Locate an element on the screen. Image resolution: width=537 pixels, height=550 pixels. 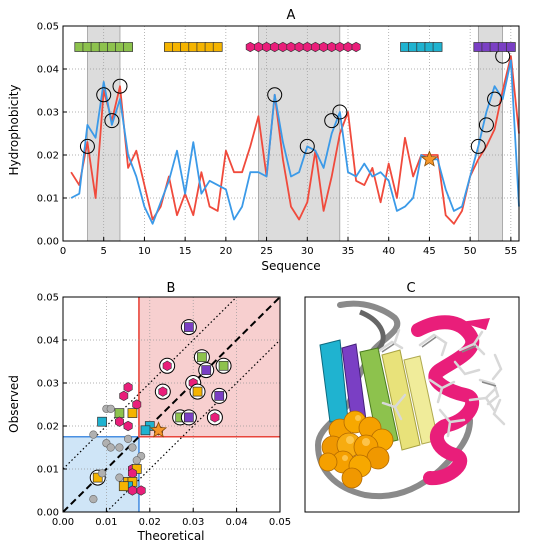
x-tick-label: 10 is located at coordinates (144, 251).